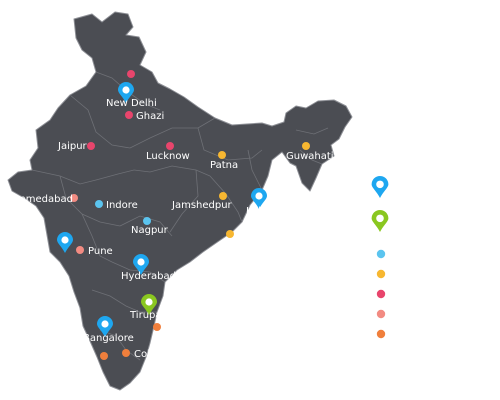  I want to click on city-label-pune: Pune, so click(100, 251).